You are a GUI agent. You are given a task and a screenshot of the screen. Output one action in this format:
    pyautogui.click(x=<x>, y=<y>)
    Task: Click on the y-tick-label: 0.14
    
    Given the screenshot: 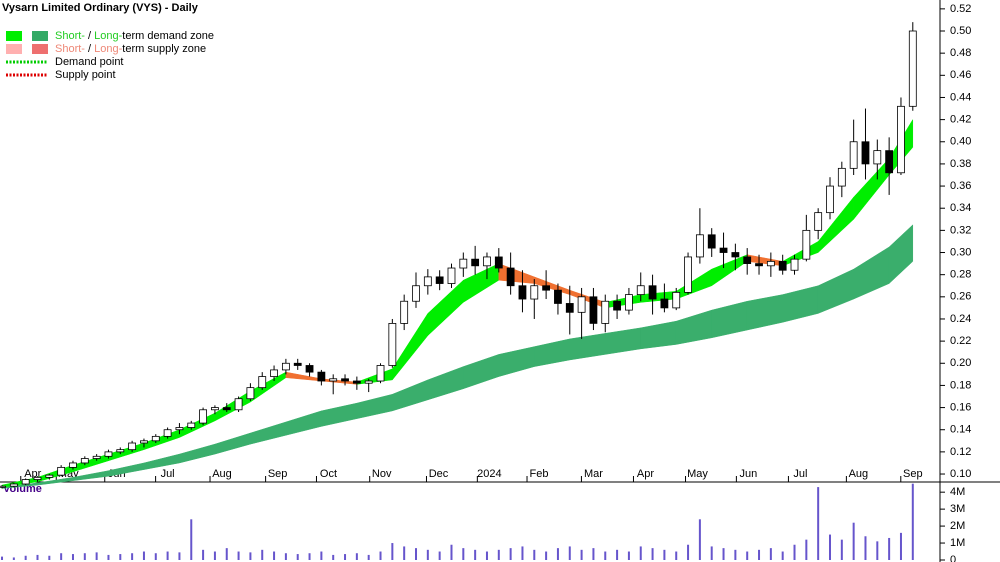 What is the action you would take?
    pyautogui.click(x=960, y=430)
    